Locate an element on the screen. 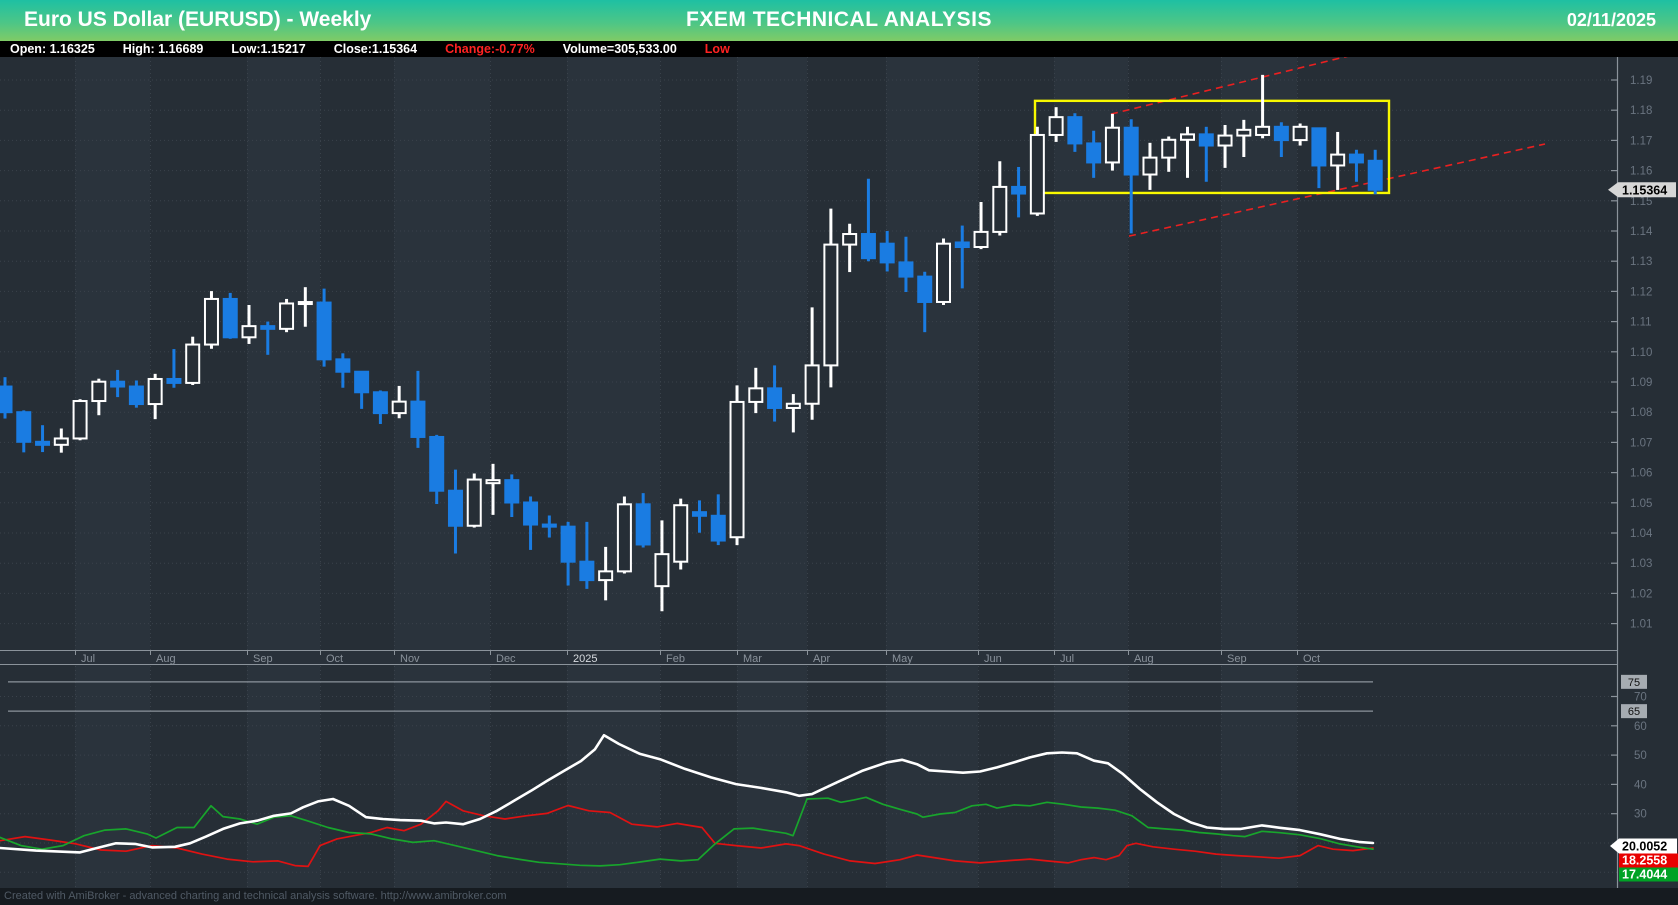  y-axis-price-label: 1.02 is located at coordinates (1641, 594).